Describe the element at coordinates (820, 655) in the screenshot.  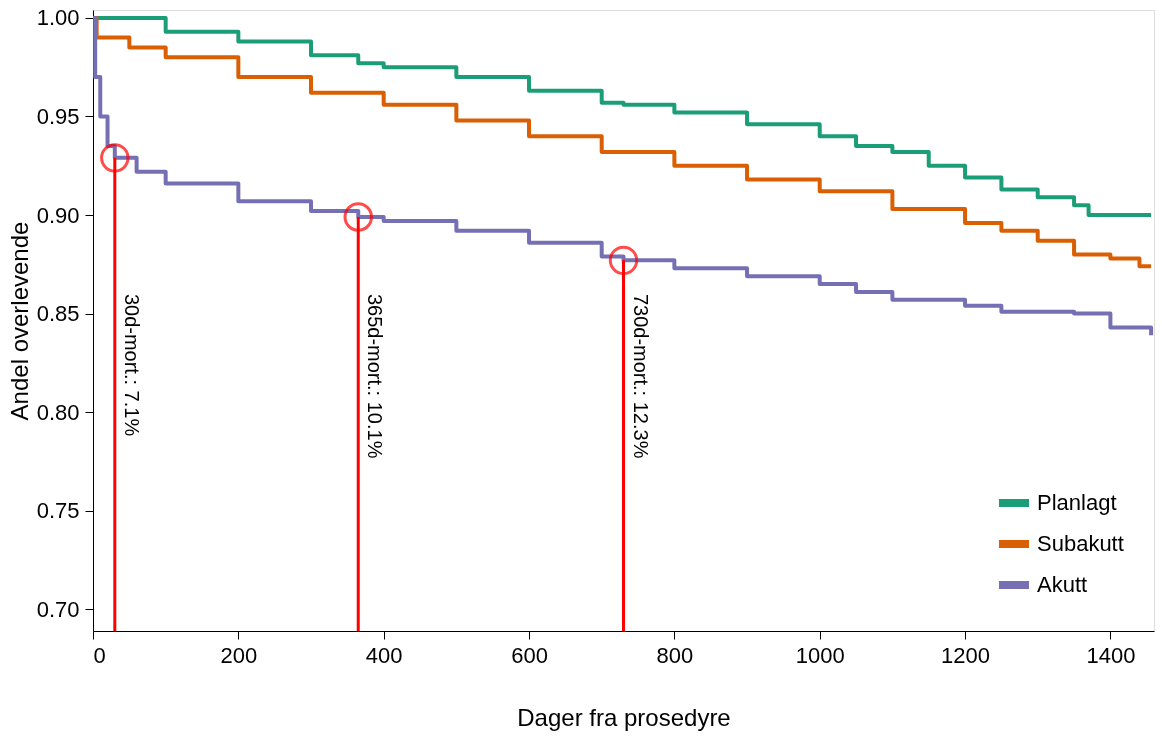
I see `x-tick-label: 1000` at that location.